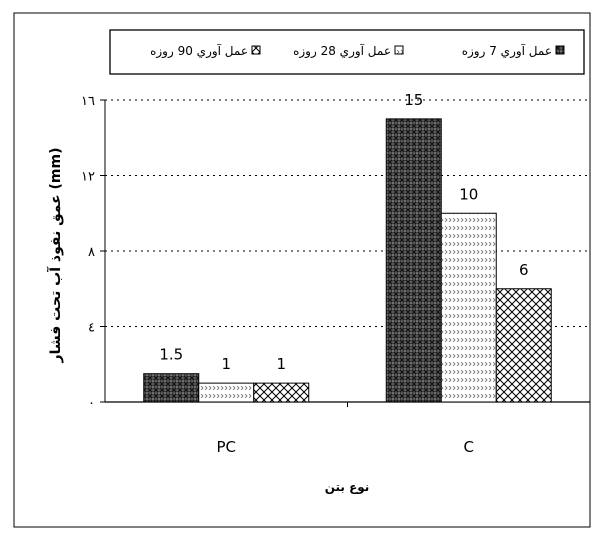  What do you see at coordinates (342, 51) in the screenshot?
I see `legend-label: عمل آوري 28 روزه` at bounding box center [342, 51].